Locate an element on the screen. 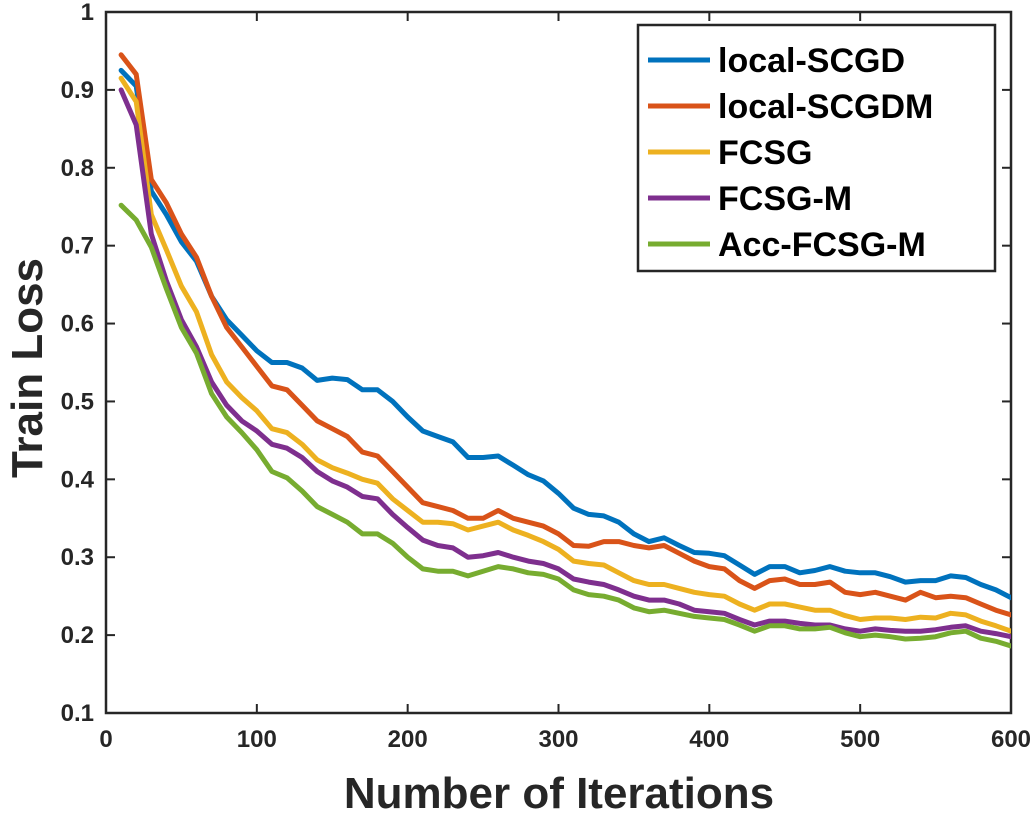  y-tick-label: 0.8 is located at coordinates (77, 168).